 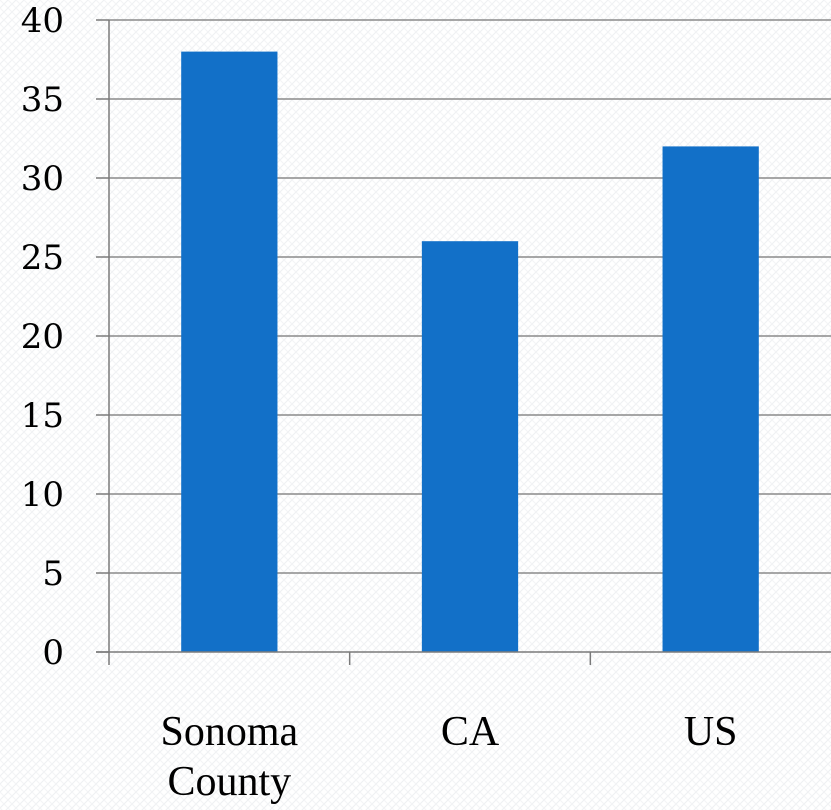 What do you see at coordinates (229, 782) in the screenshot?
I see `x-category-label-line: County` at bounding box center [229, 782].